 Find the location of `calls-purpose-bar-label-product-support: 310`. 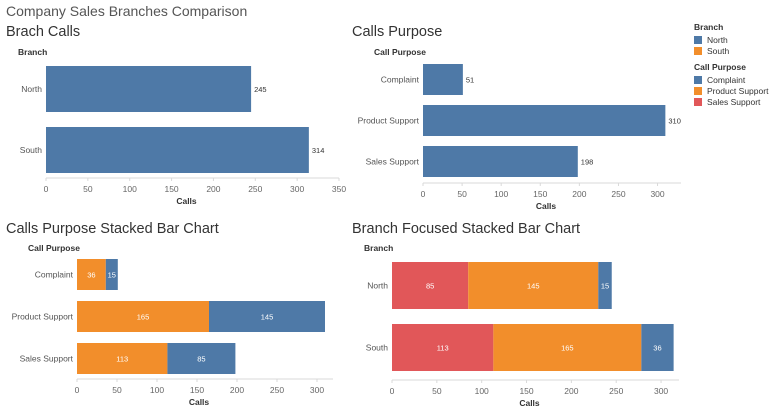

calls-purpose-bar-label-product-support: 310 is located at coordinates (674, 121).